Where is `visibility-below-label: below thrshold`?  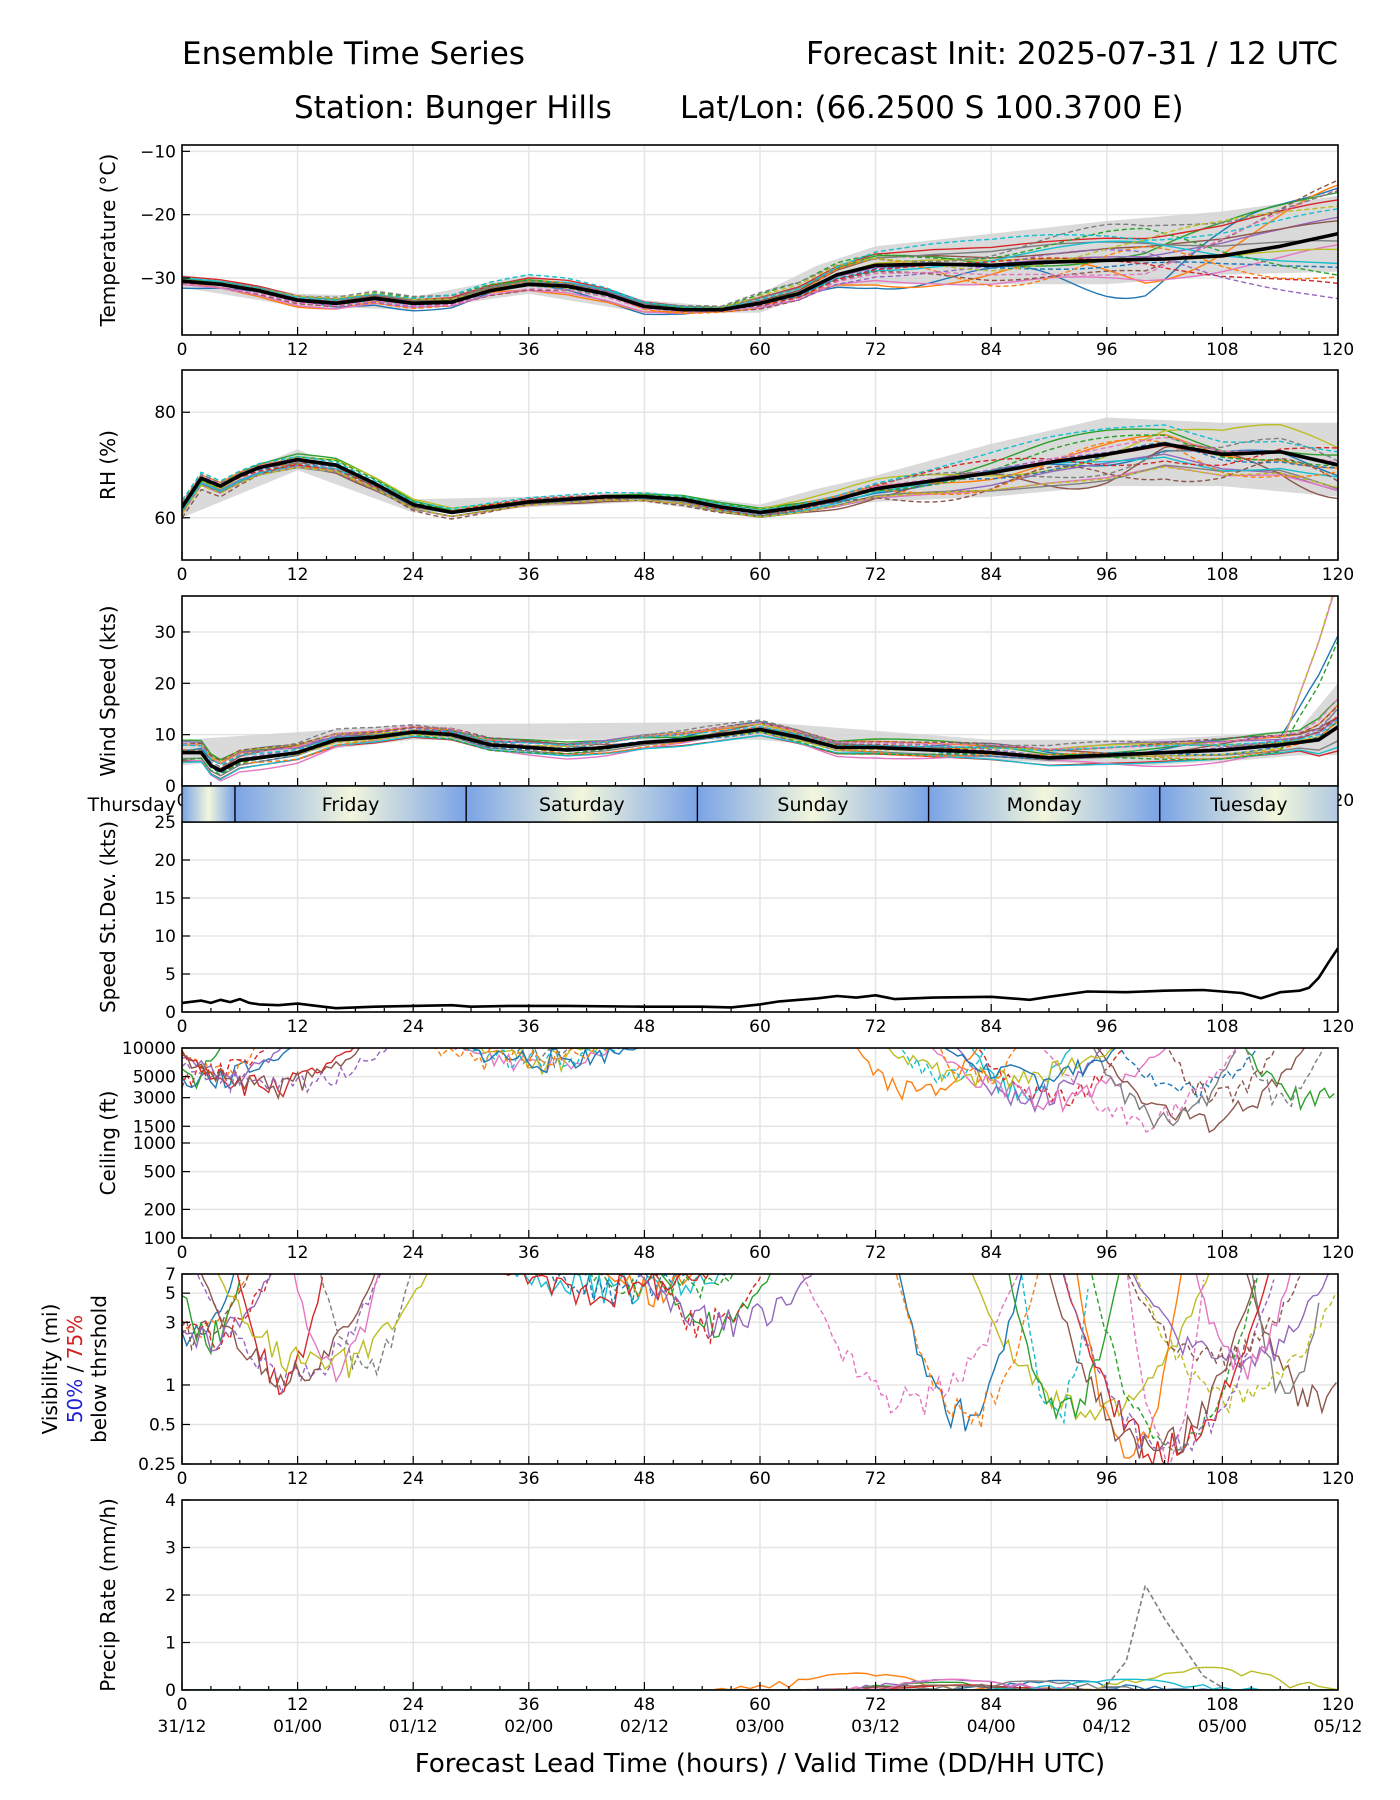 visibility-below-label: below thrshold is located at coordinates (99, 1369).